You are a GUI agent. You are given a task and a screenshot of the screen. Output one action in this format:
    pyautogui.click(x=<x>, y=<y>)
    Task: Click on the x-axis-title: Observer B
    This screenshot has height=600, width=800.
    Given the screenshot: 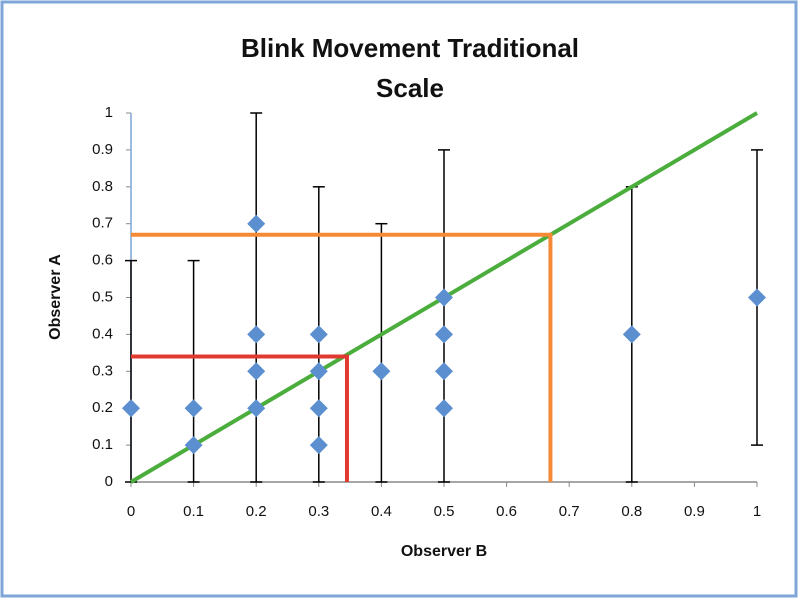 What is the action you would take?
    pyautogui.click(x=444, y=551)
    